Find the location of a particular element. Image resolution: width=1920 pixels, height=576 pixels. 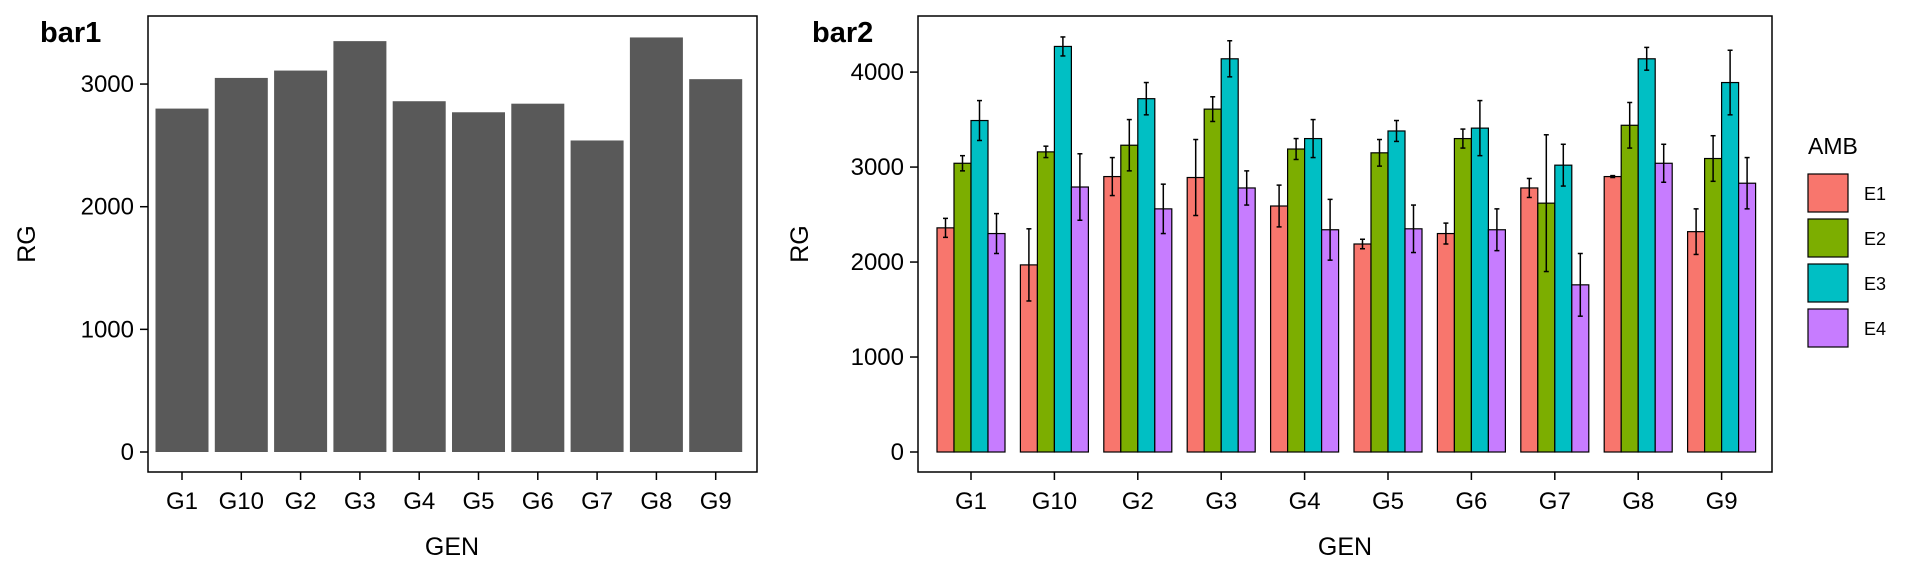

bar2-errorbar-G1-E1 is located at coordinates (945, 228).